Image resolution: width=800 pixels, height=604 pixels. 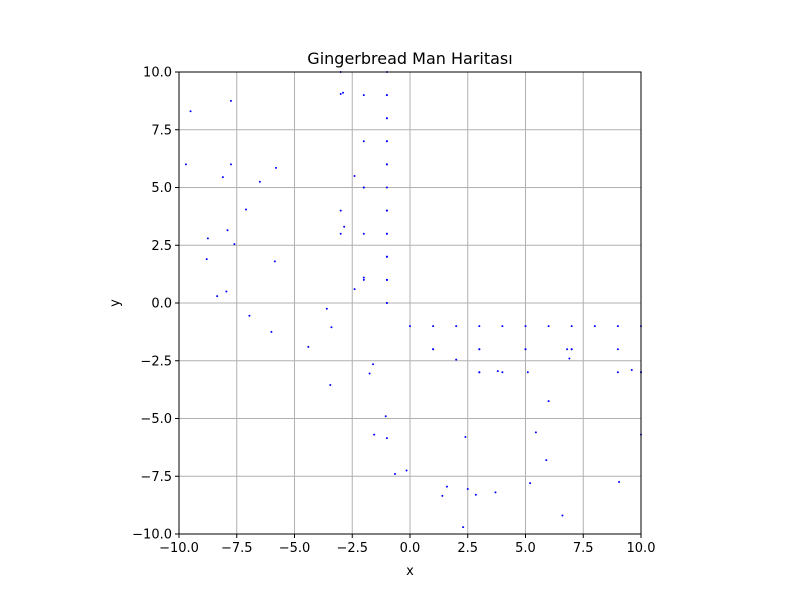 I want to click on y-tick-label: 7.5, so click(x=161, y=130).